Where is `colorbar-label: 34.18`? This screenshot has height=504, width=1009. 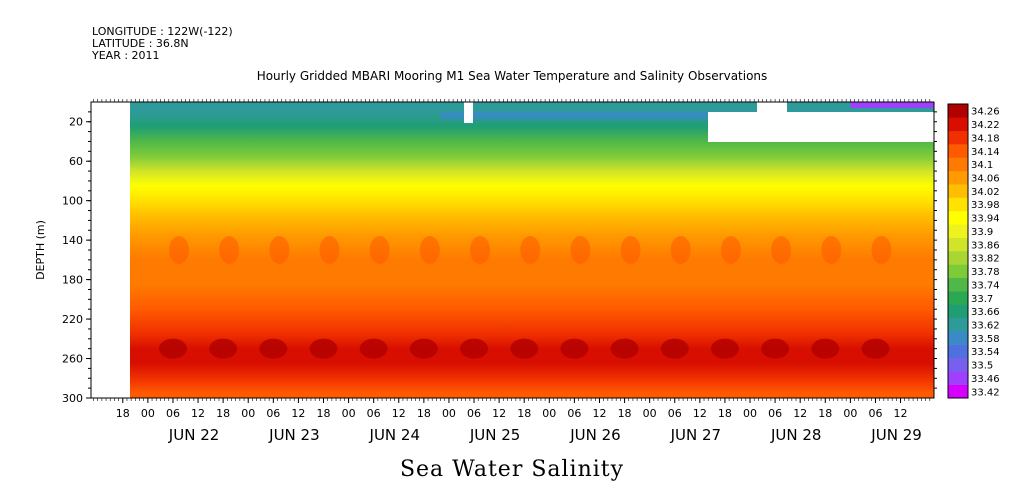 colorbar-label: 34.18 is located at coordinates (985, 138).